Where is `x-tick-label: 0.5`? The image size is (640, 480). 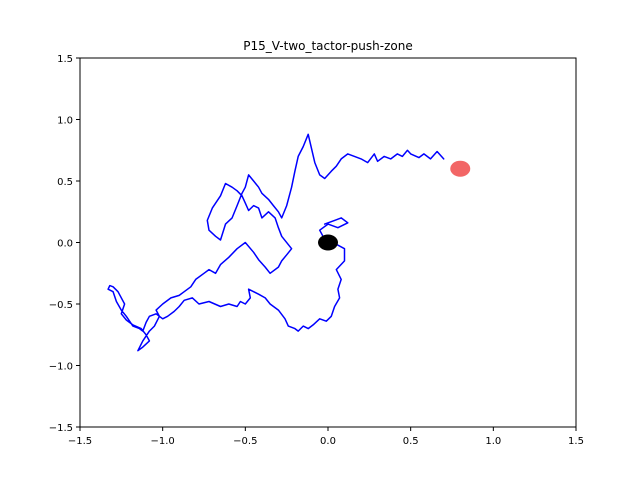 x-tick-label: 0.5 is located at coordinates (411, 441).